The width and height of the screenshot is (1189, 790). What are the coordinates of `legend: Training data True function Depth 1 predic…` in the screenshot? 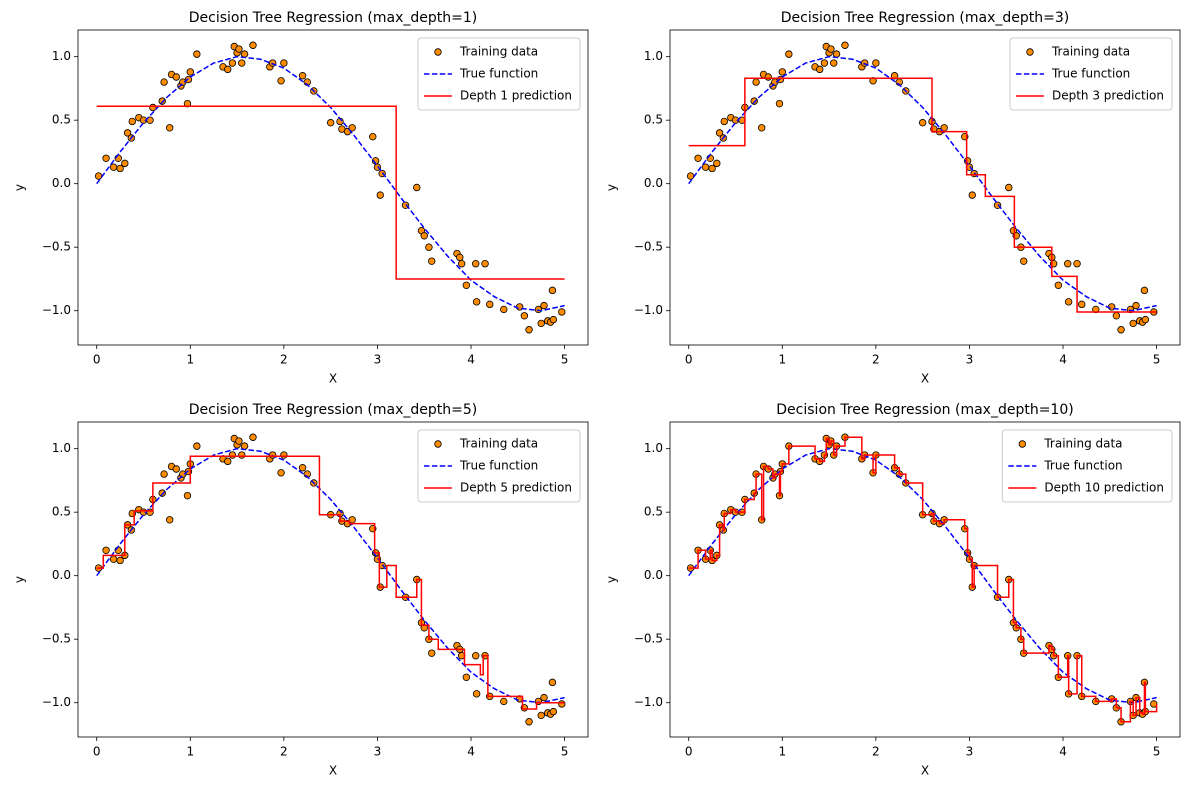 It's located at (499, 74).